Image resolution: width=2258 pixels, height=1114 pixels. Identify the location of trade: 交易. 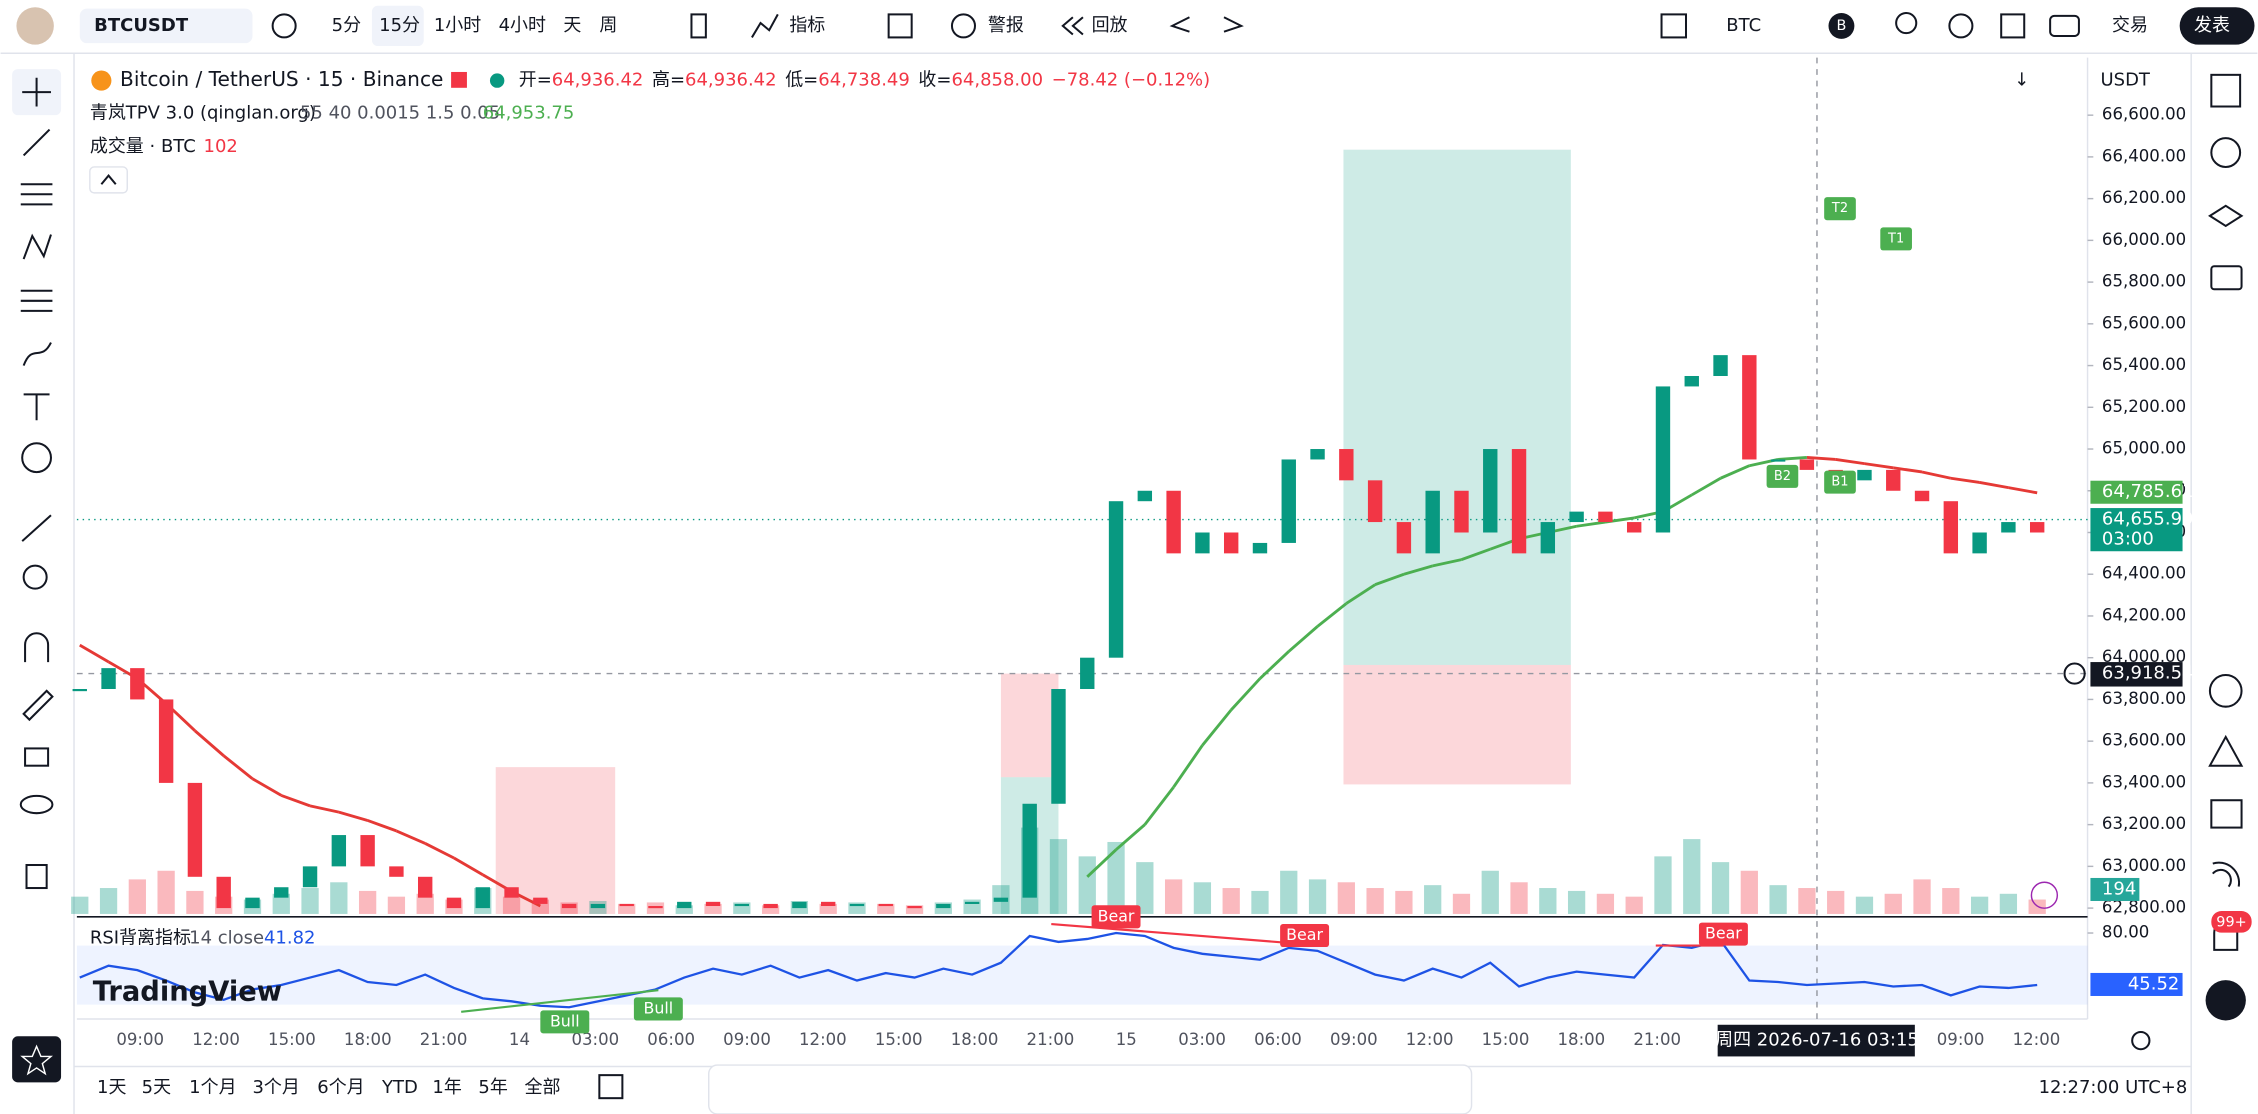
(2130, 25).